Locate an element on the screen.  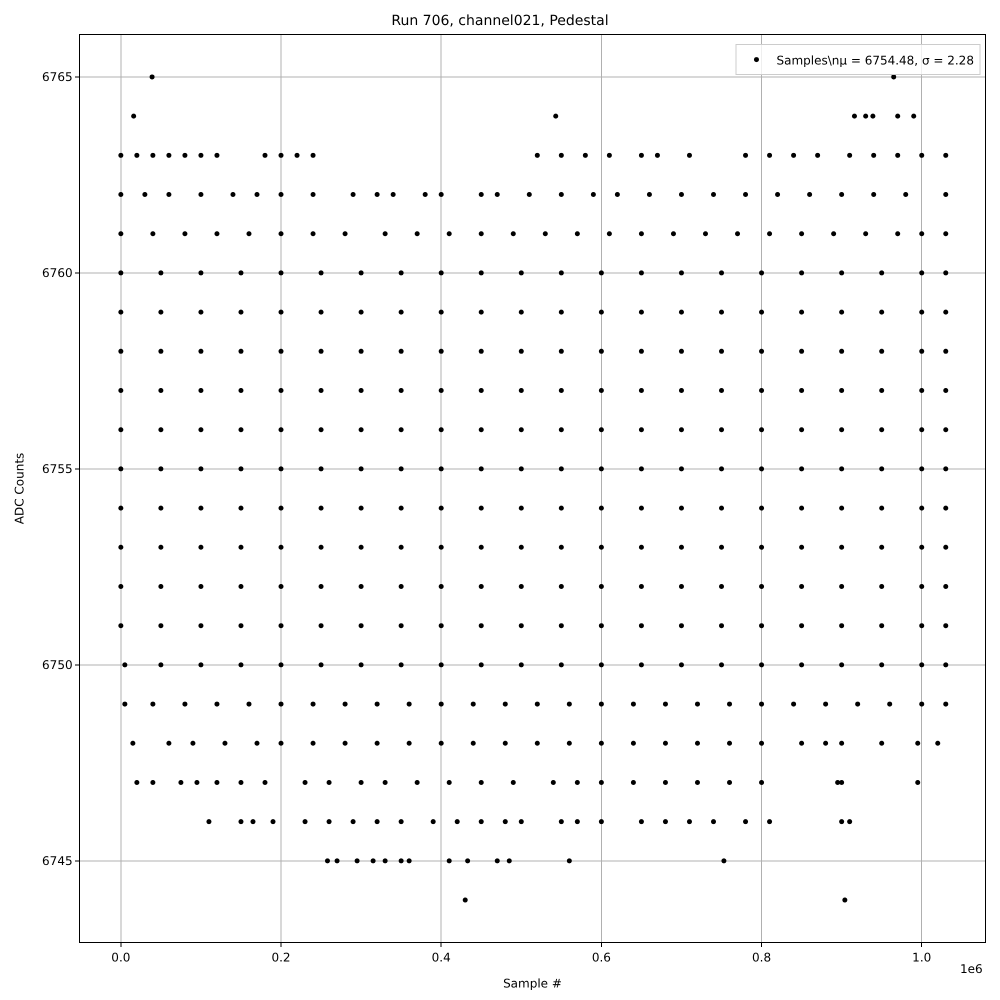
y-tick-label: 6750 is located at coordinates (57, 665).